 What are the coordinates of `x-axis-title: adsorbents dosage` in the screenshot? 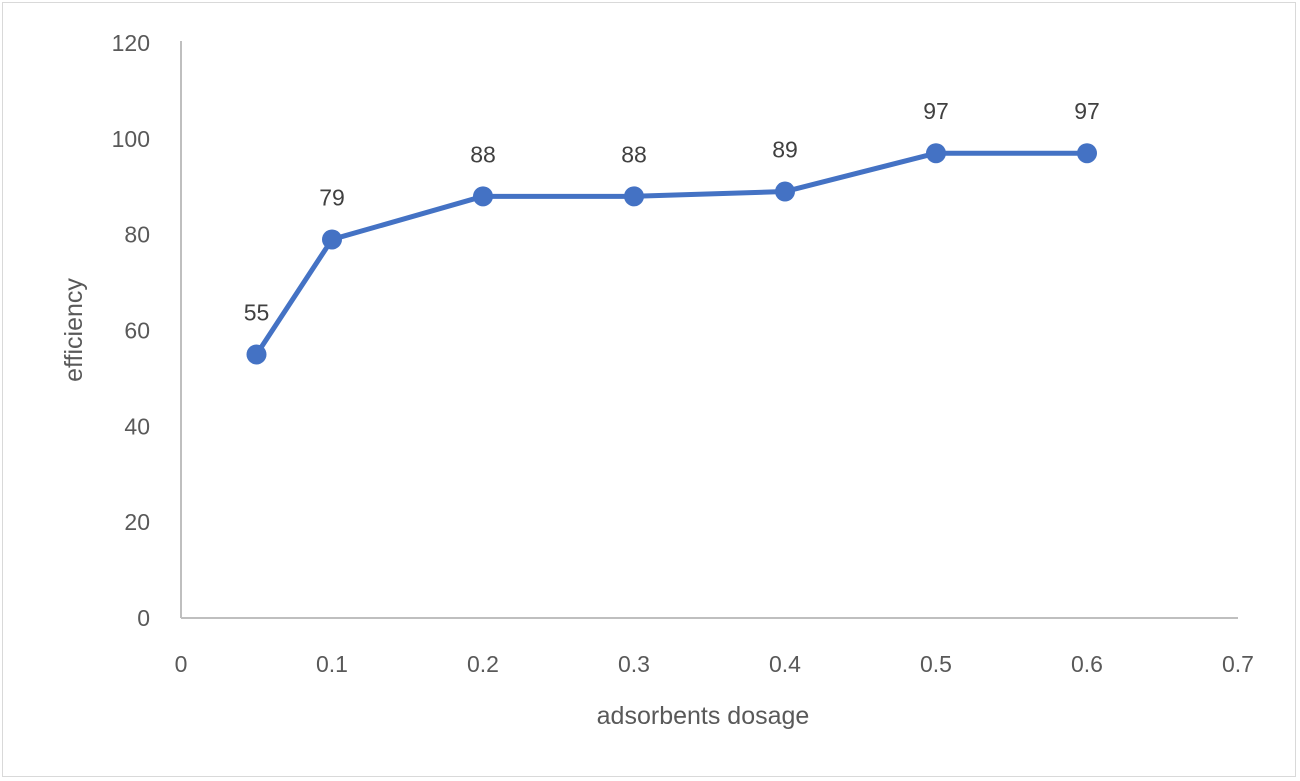 It's located at (703, 716).